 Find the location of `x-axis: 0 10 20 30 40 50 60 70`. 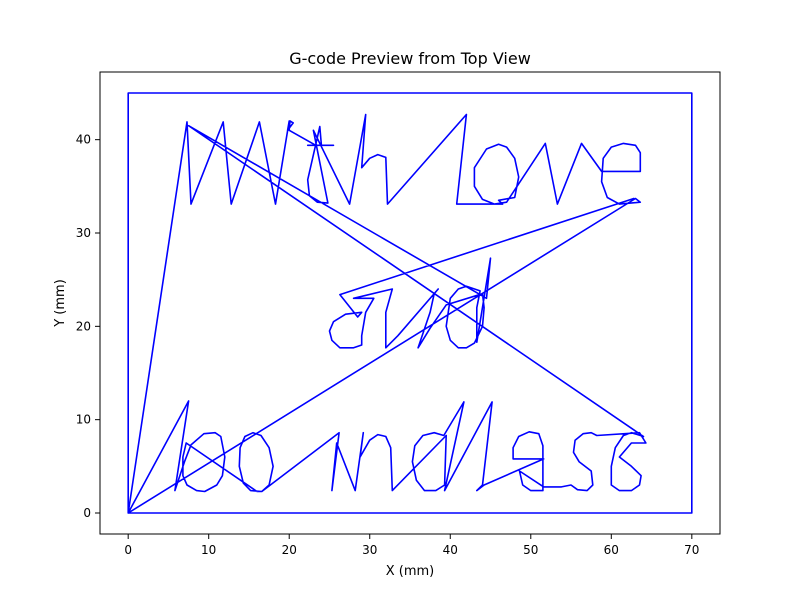

x-axis: 0 10 20 30 40 50 60 70 is located at coordinates (411, 545).